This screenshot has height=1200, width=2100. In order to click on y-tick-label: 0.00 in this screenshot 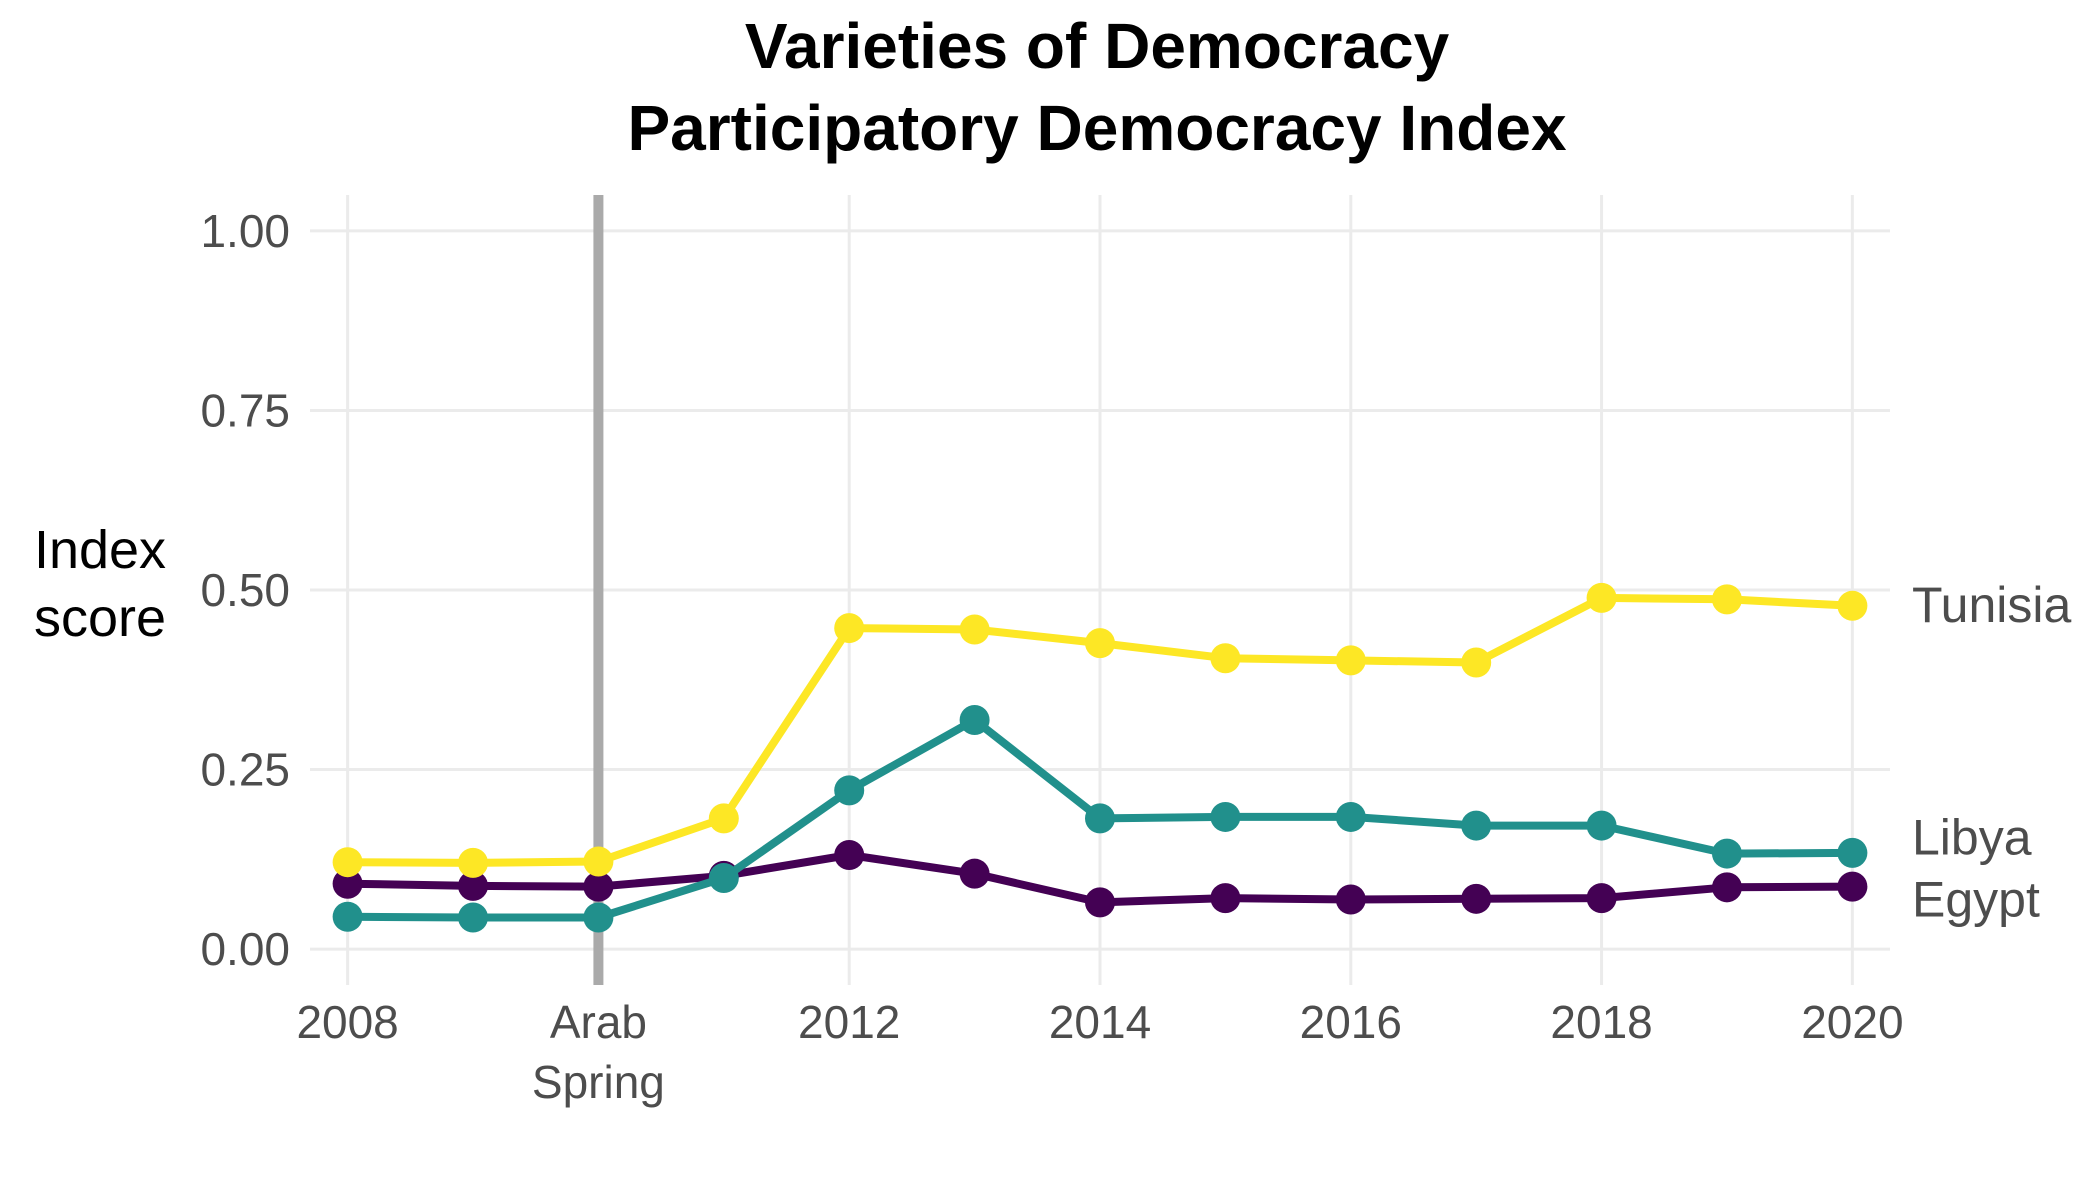, I will do `click(245, 949)`.